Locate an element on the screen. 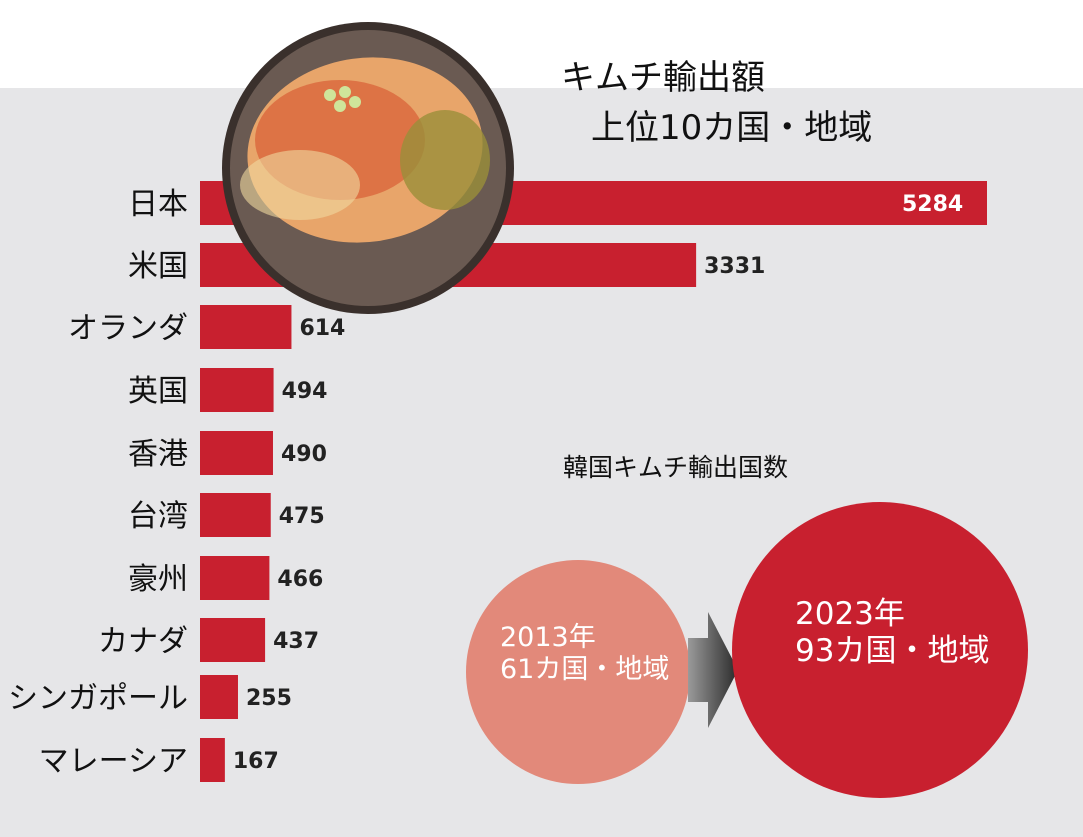 The width and height of the screenshot is (1083, 837). category-label: 日本 is located at coordinates (158, 204).